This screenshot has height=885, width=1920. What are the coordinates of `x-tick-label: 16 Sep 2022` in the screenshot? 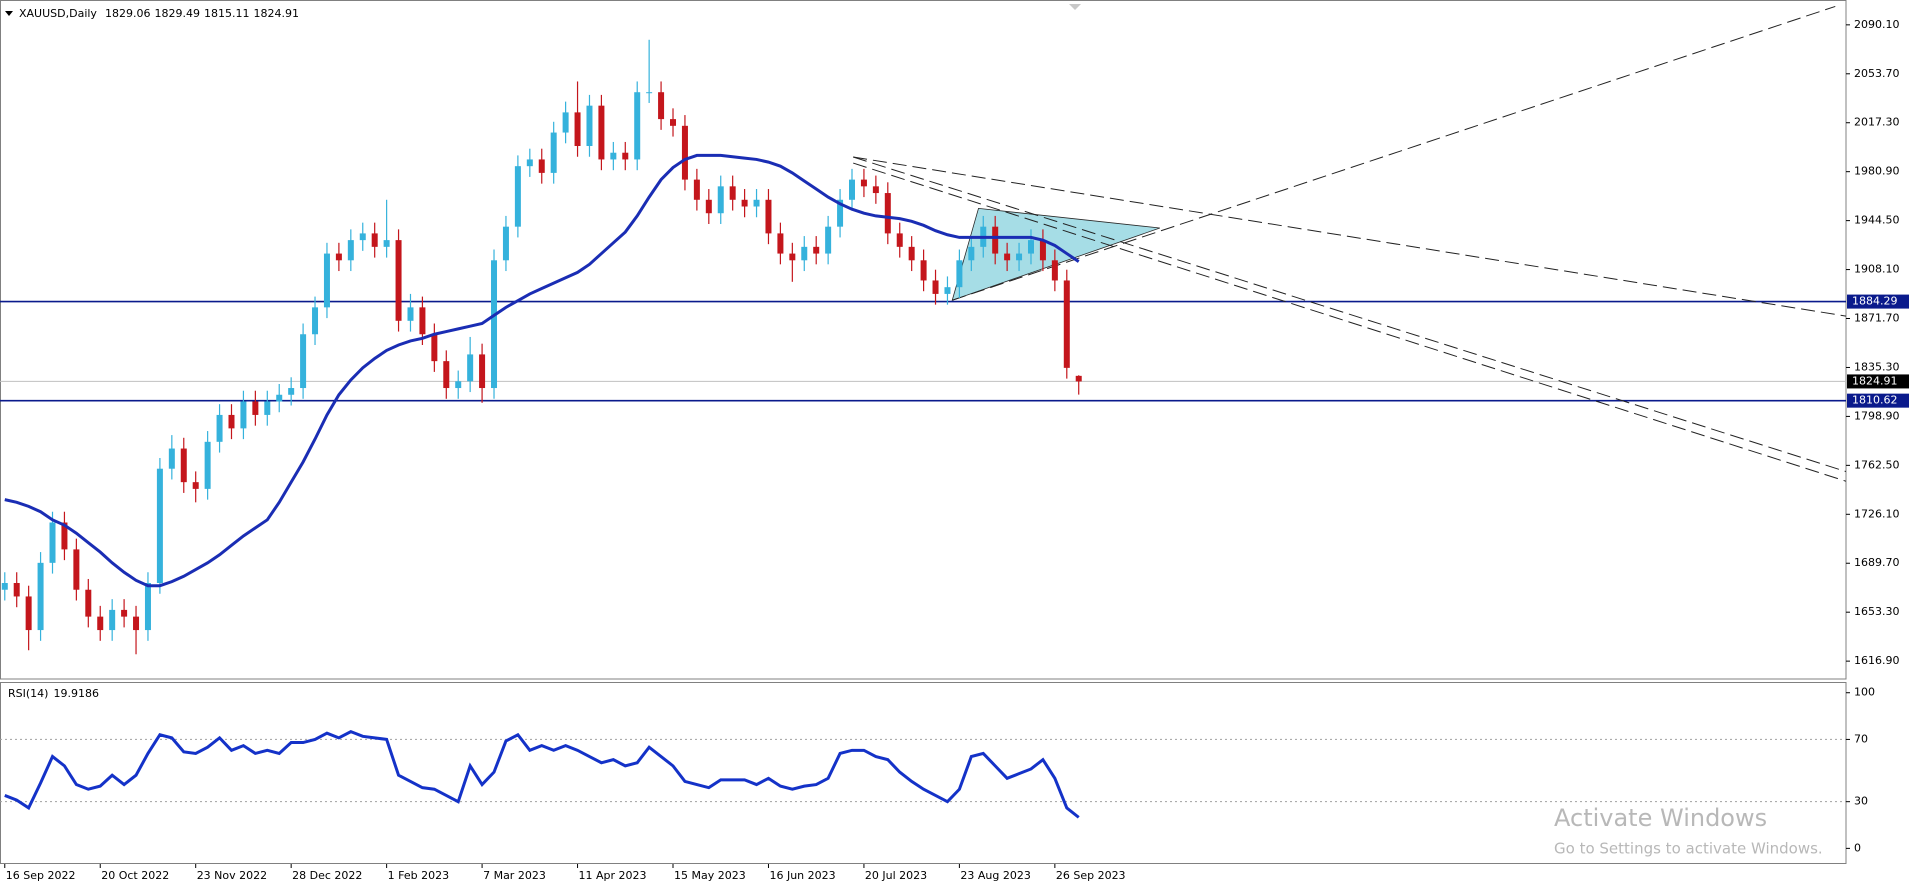 It's located at (41, 875).